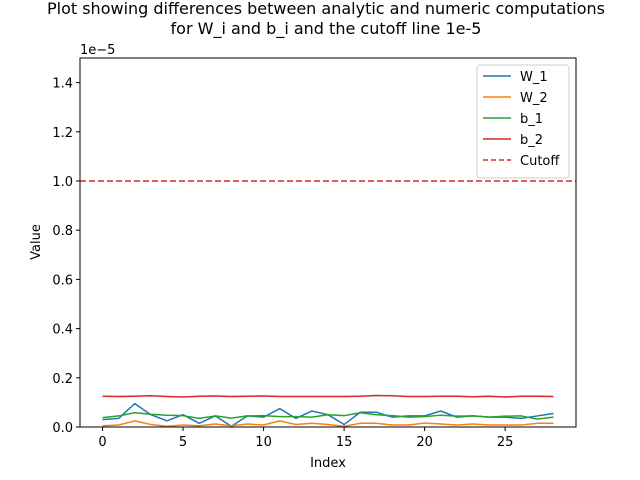 The height and width of the screenshot is (480, 640). Describe the element at coordinates (531, 119) in the screenshot. I see `legend-entry-label: b_1` at that location.